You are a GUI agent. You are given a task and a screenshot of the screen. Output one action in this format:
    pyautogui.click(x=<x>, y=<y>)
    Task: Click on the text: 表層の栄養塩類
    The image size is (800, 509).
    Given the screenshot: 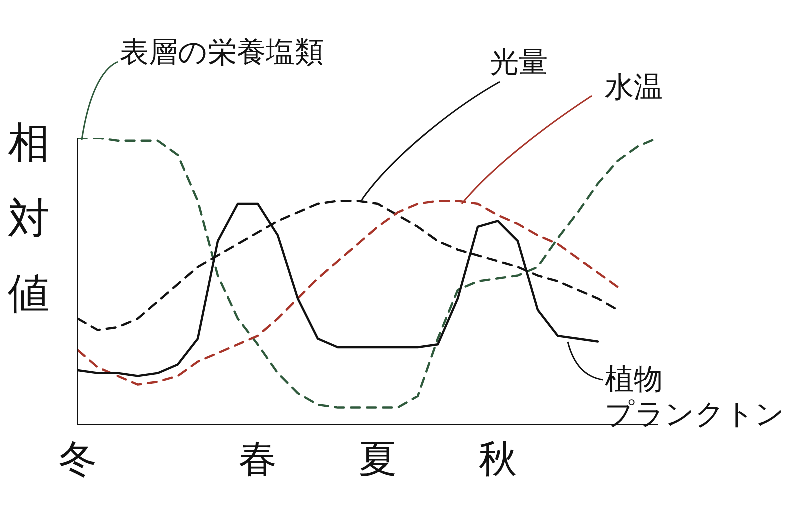 What is the action you would take?
    pyautogui.click(x=222, y=52)
    